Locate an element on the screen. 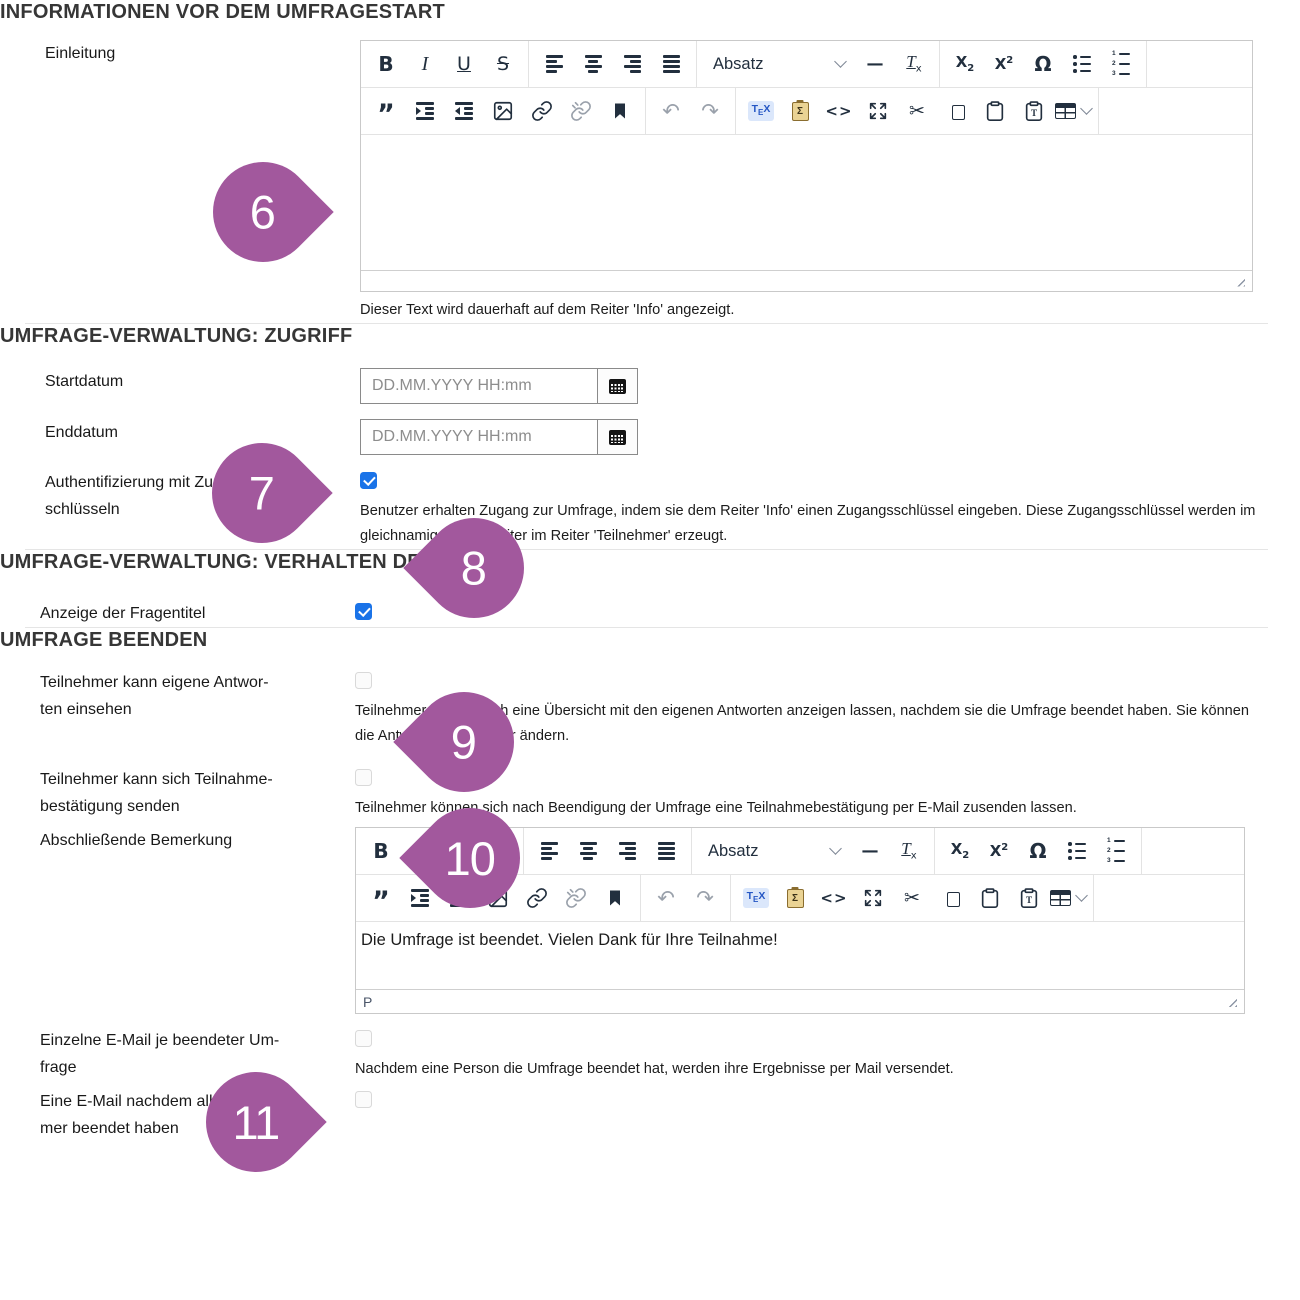  toolbar-group: TEX Σ <> ✂ T is located at coordinates (912, 898).